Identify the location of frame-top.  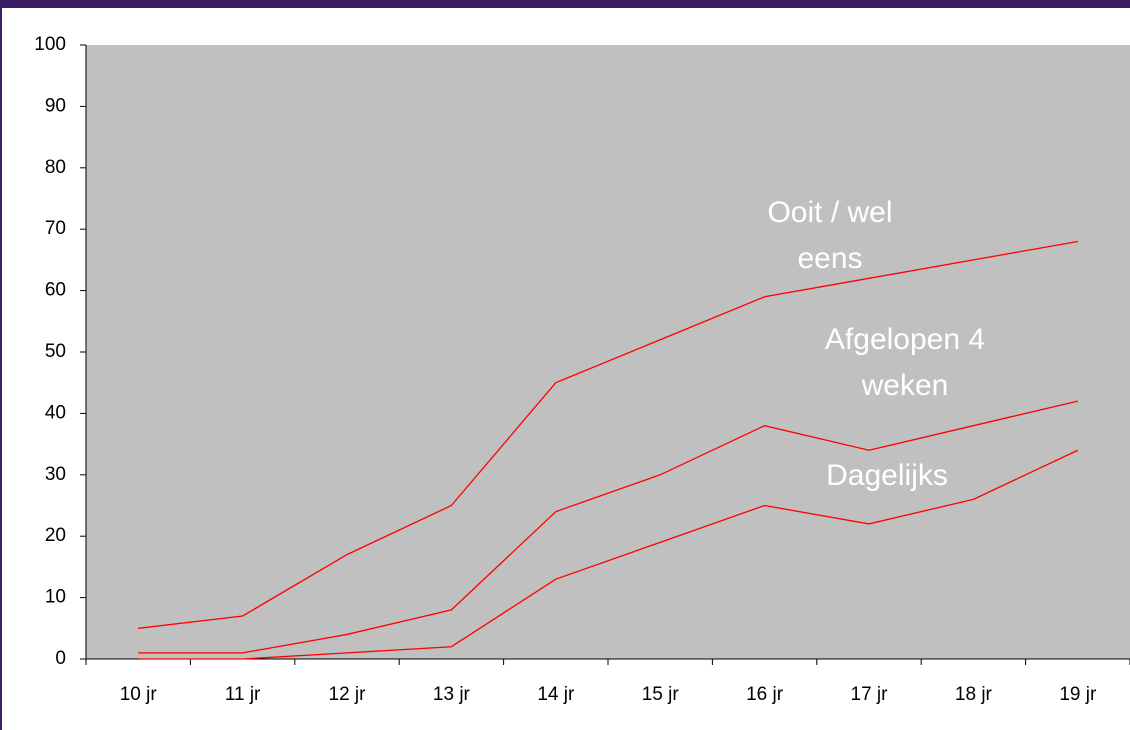
(565, 4).